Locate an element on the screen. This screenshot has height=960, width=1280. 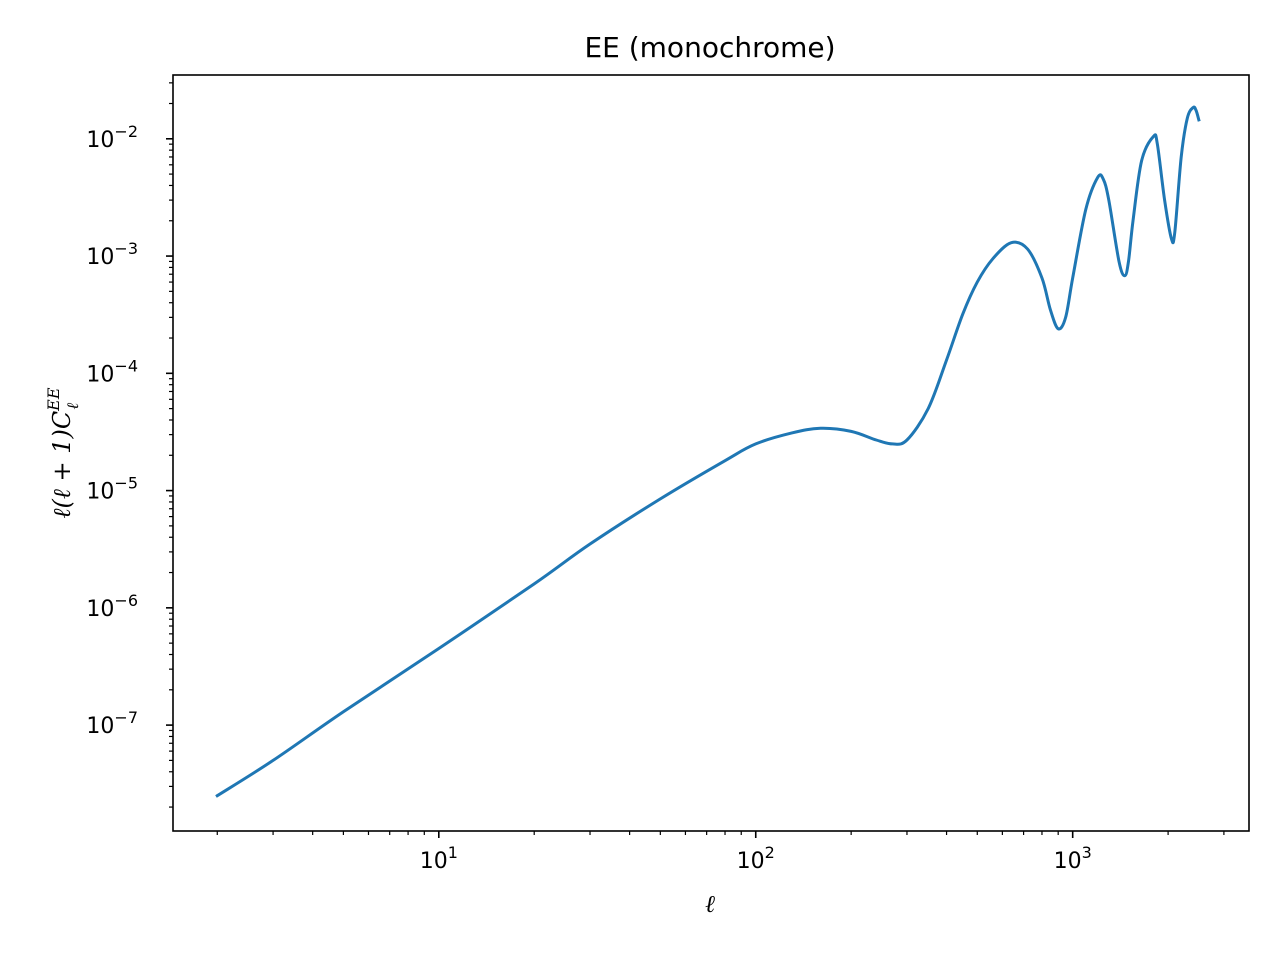
x-tick-label: 10¹ is located at coordinates (439, 858).